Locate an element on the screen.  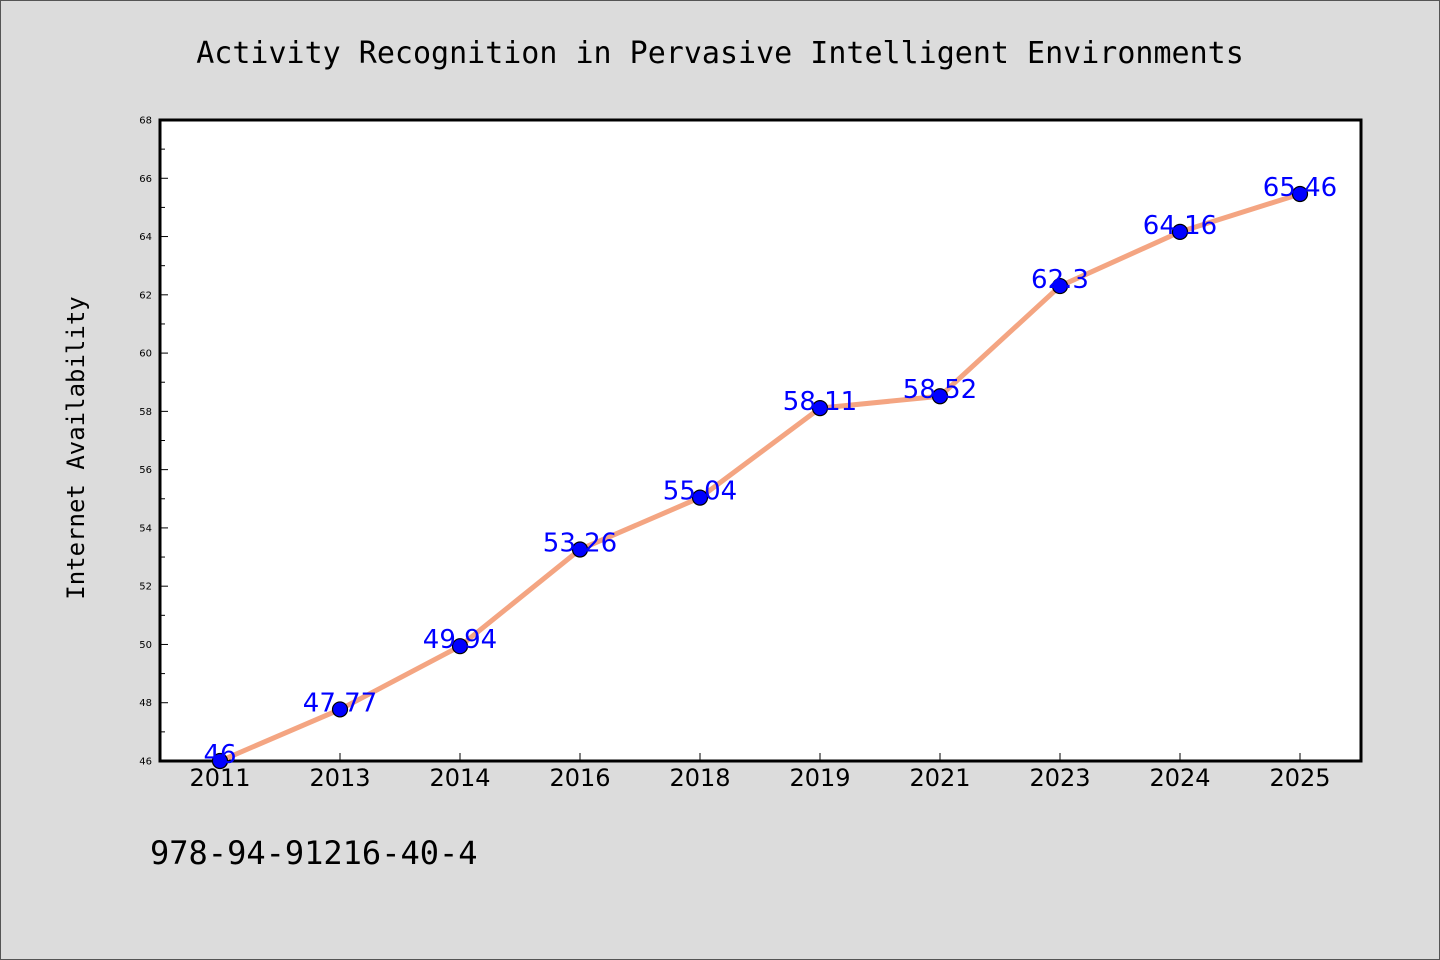
x-tick-label: 2023 is located at coordinates (1059, 778).